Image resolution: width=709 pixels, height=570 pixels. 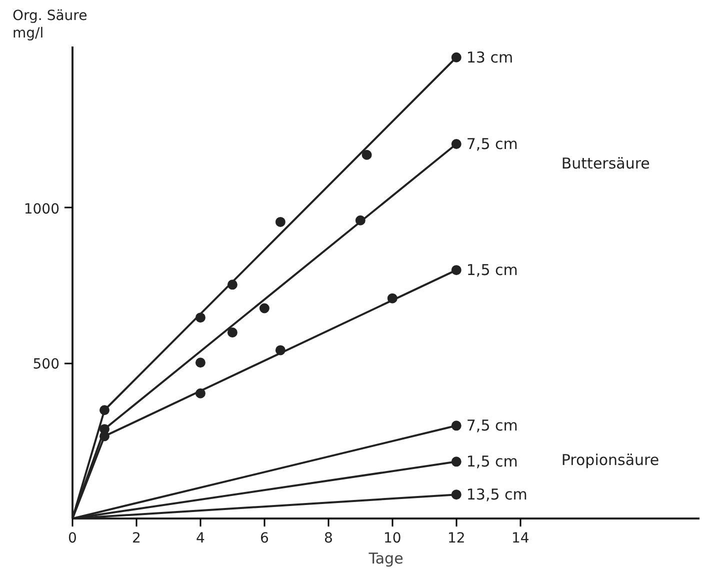 What do you see at coordinates (605, 163) in the screenshot?
I see `annotation: Buttersäure` at bounding box center [605, 163].